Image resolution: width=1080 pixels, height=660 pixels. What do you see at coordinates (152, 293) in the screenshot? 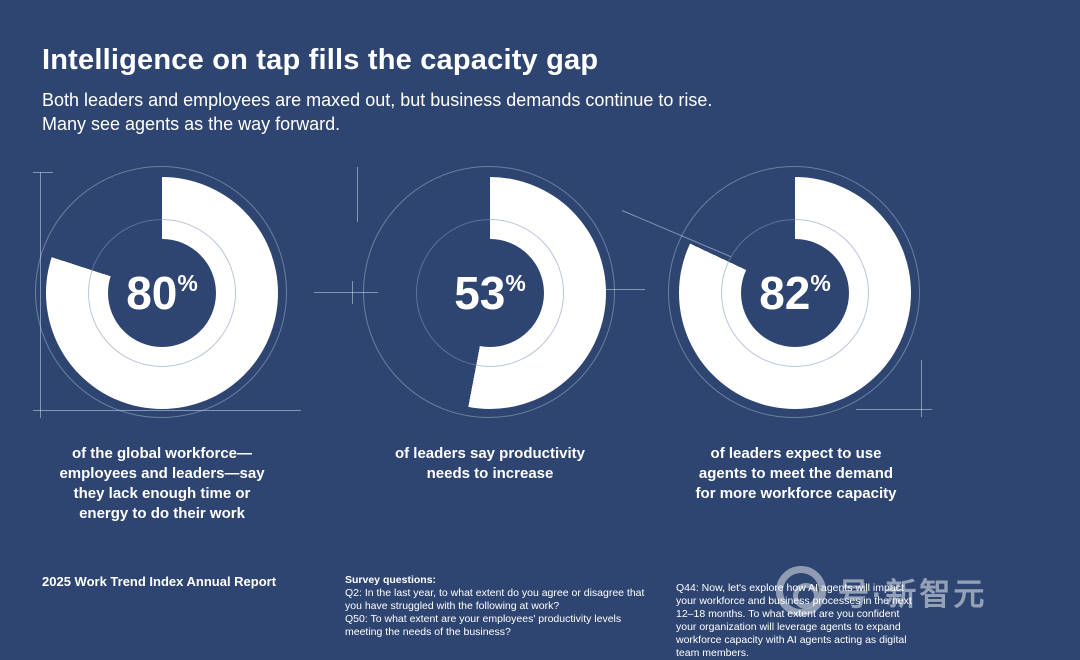
I see `percent-value: 80` at bounding box center [152, 293].